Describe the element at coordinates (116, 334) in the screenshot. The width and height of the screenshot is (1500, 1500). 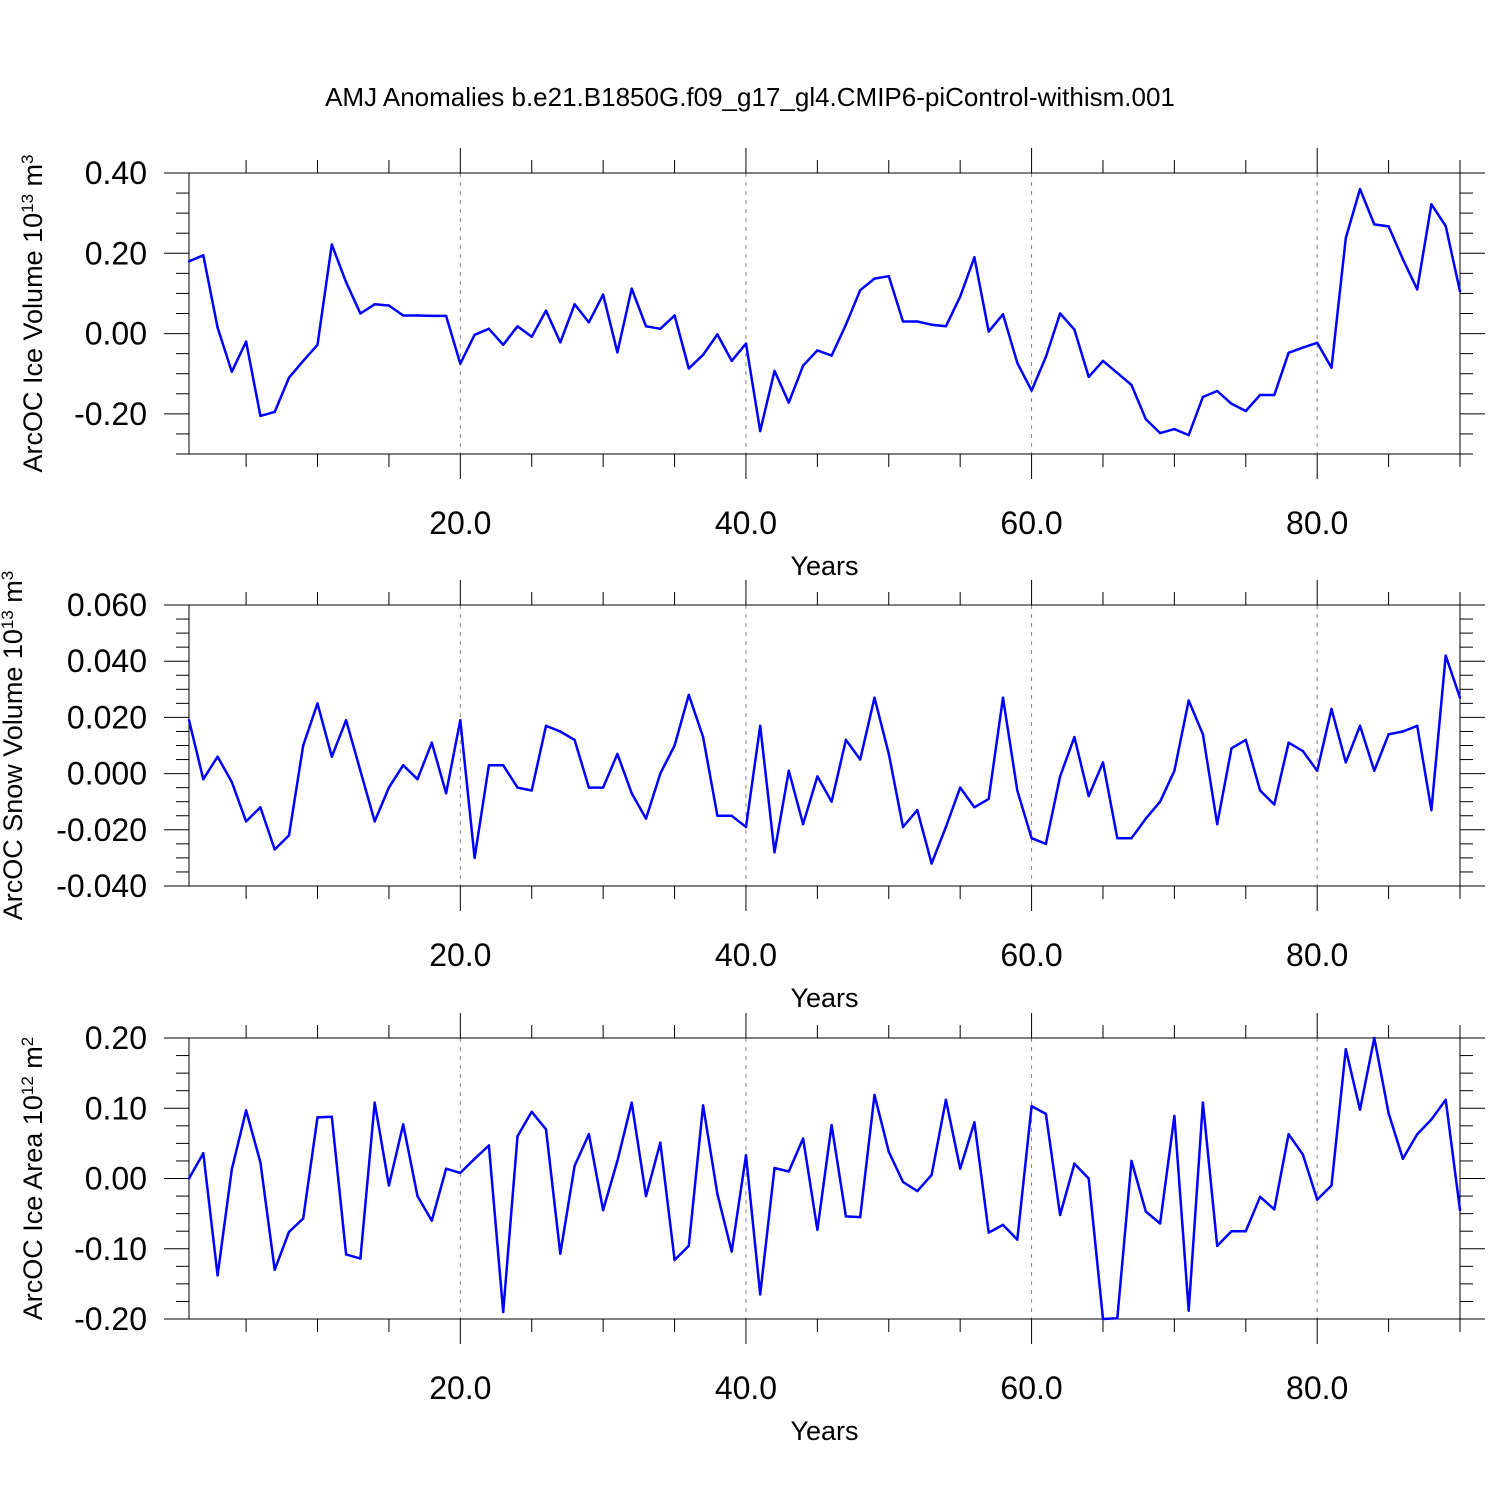
I see `y-tick-label: 0.00` at that location.